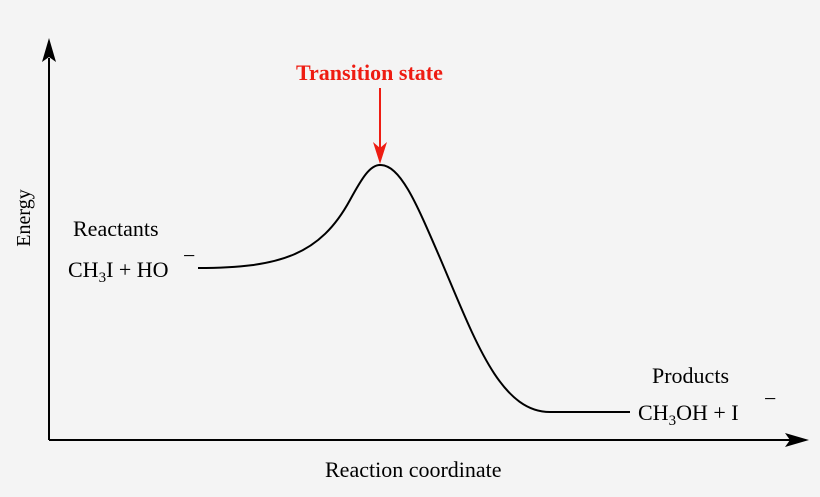 The width and height of the screenshot is (820, 497). What do you see at coordinates (653, 412) in the screenshot?
I see `products-formula-part1: CH` at bounding box center [653, 412].